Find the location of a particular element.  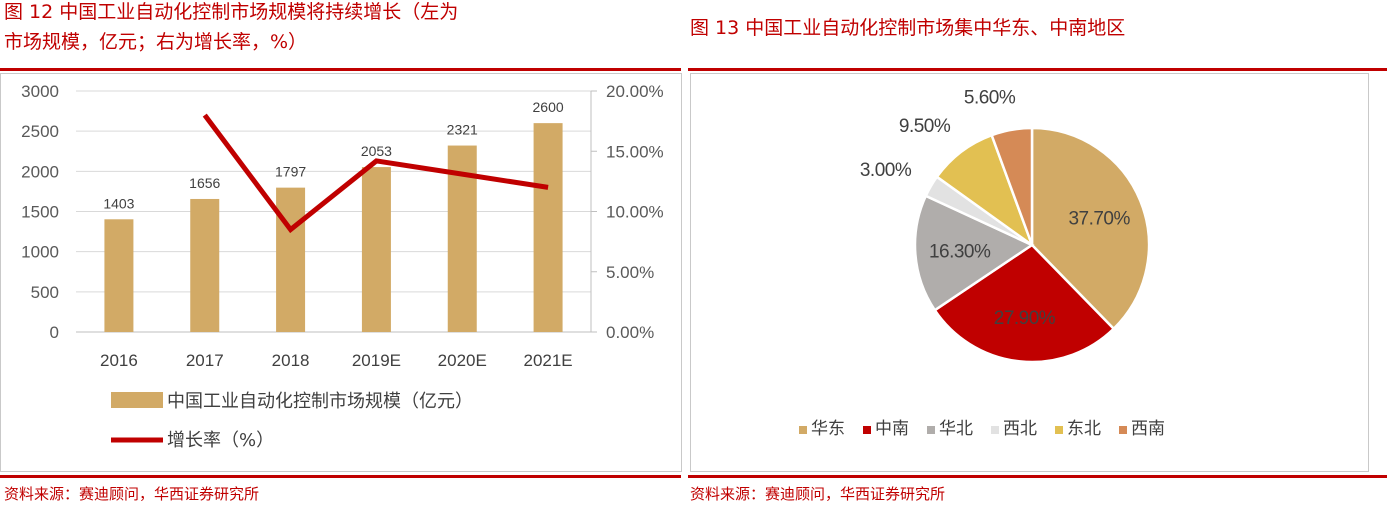

x-tick-label: 2016 is located at coordinates (119, 360).